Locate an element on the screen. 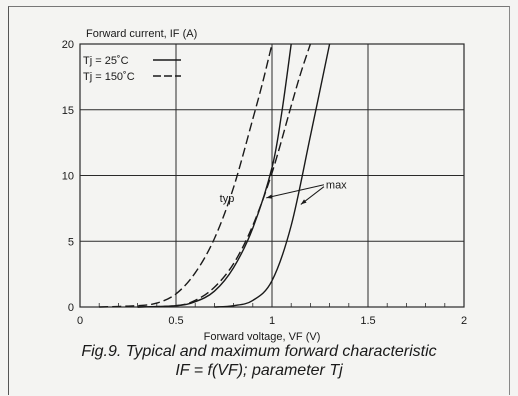 The image size is (518, 396). caption-line-2: IF = f(VF); parameter Tj is located at coordinates (259, 371).